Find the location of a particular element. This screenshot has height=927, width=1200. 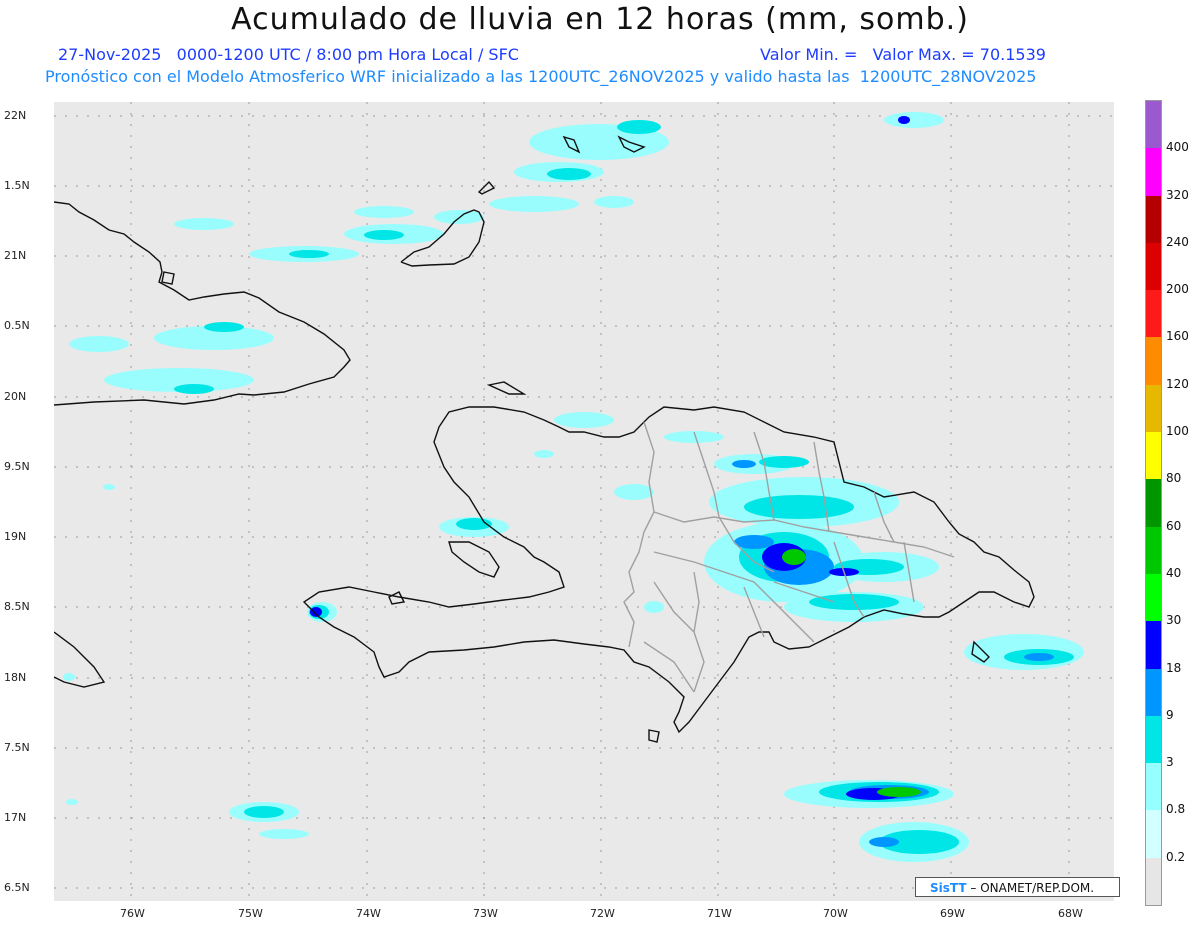

colorbar-label: 80 is located at coordinates (1174, 478).